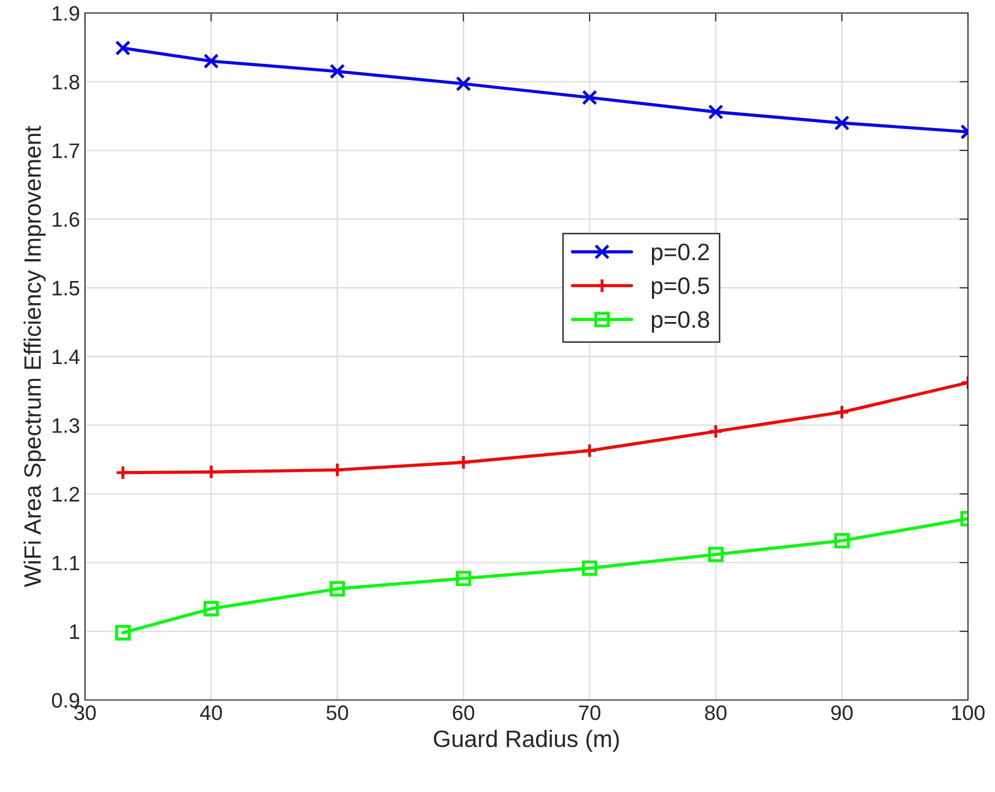 Image resolution: width=995 pixels, height=792 pixels. What do you see at coordinates (66, 357) in the screenshot?
I see `y-tick-label: 1.4` at bounding box center [66, 357].